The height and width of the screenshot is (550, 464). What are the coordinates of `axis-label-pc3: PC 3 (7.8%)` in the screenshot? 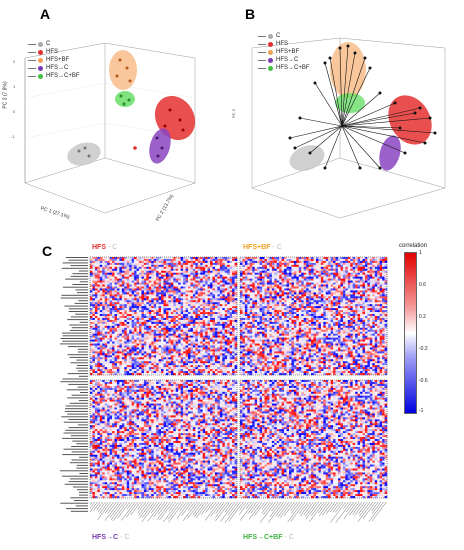 It's located at (5, 95).